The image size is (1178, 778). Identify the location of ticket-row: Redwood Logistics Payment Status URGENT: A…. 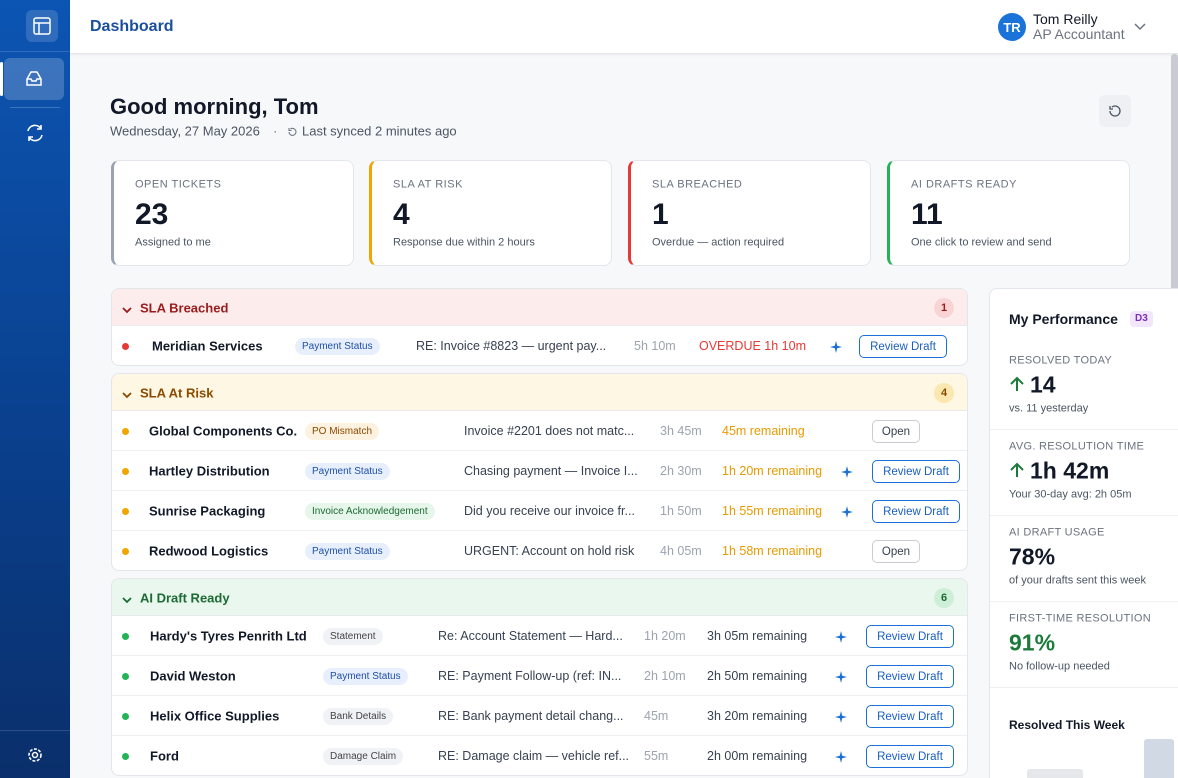
(539, 550).